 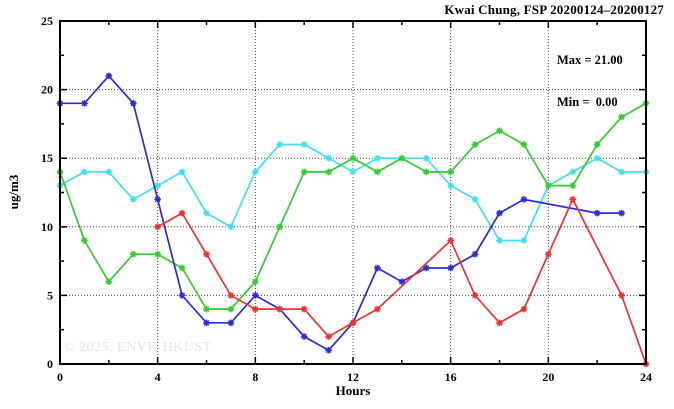 I want to click on x-tick-label: 16, so click(x=451, y=377).